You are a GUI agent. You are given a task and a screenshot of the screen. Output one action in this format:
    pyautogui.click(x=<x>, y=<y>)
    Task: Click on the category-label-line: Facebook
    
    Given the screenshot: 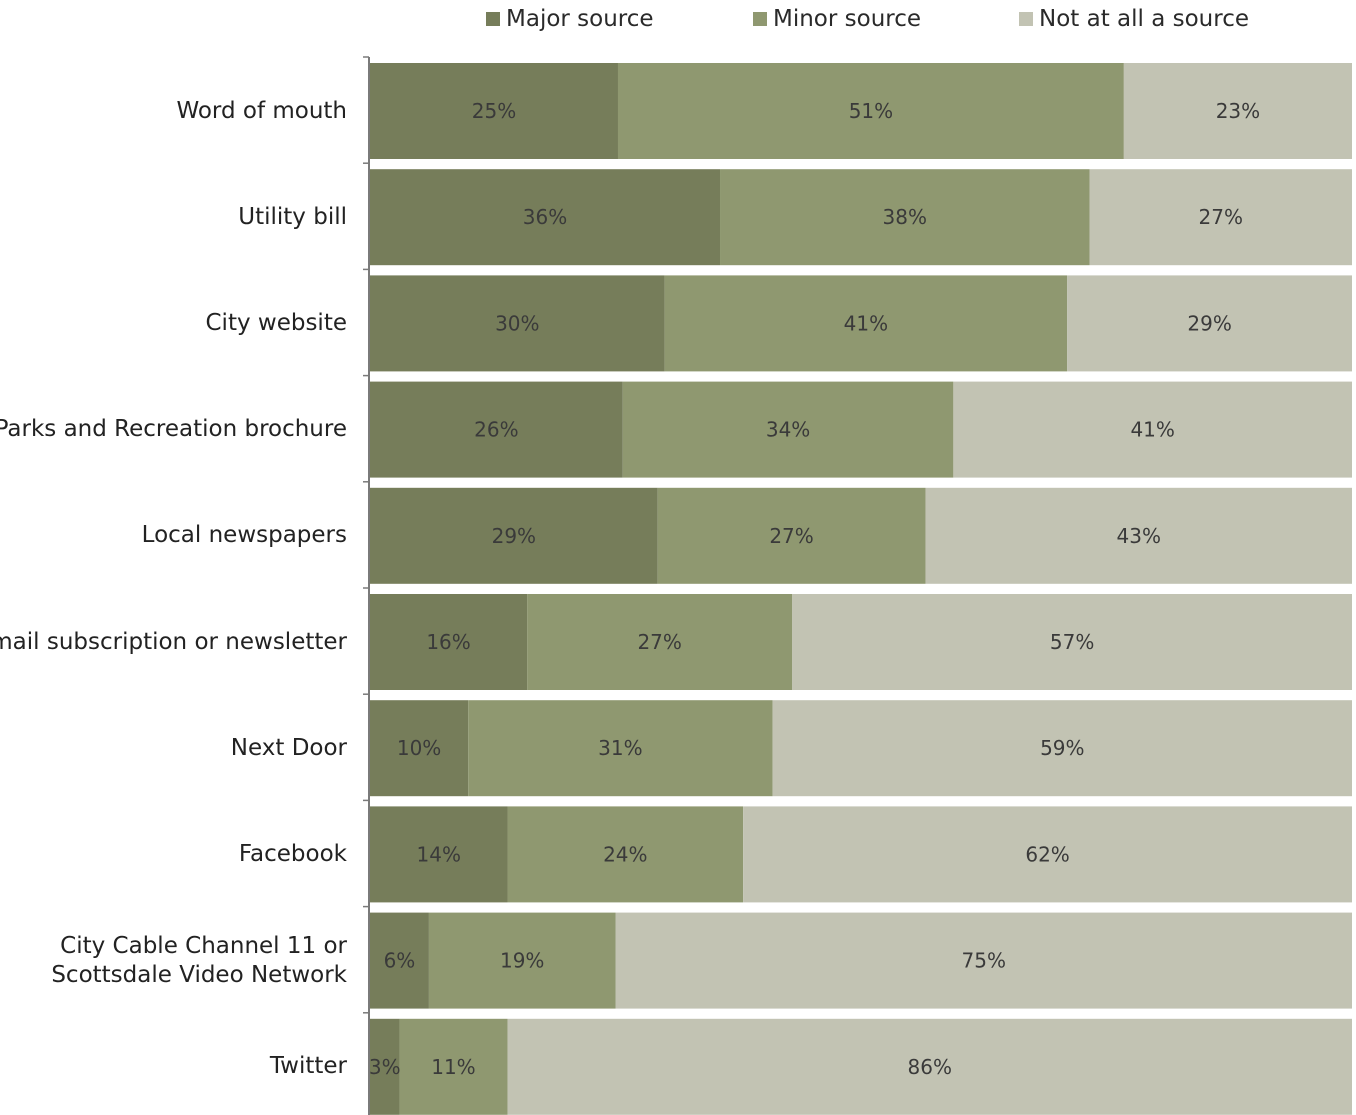 What is the action you would take?
    pyautogui.click(x=292, y=853)
    